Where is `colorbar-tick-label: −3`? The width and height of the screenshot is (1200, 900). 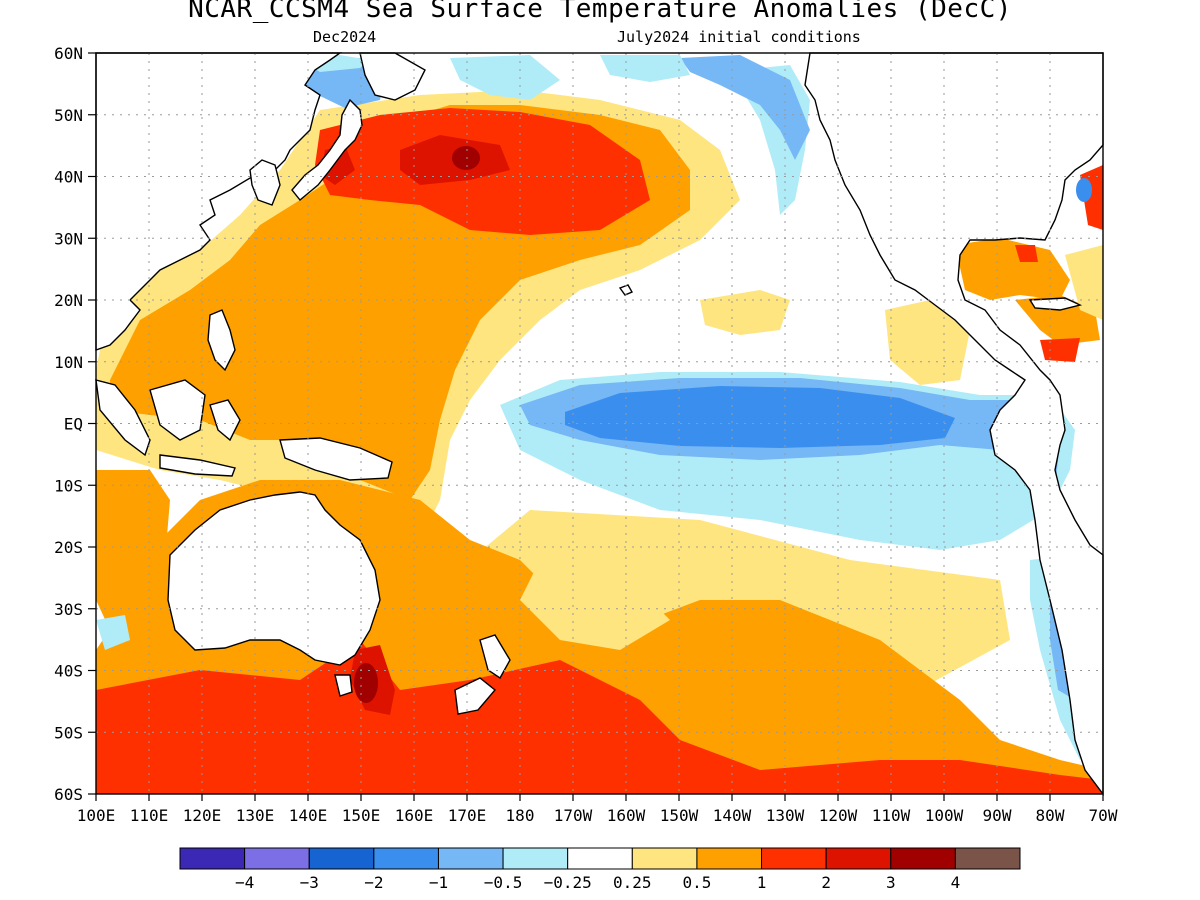 colorbar-tick-label: −3 is located at coordinates (309, 882).